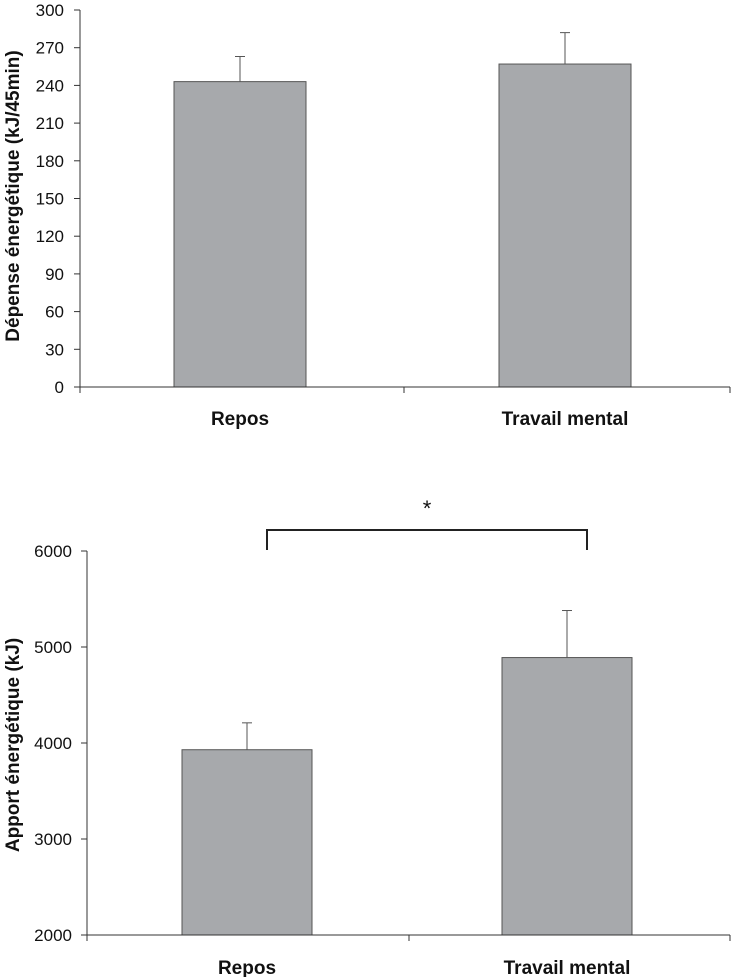 This screenshot has height=977, width=731. Describe the element at coordinates (53, 935) in the screenshot. I see `y-tick-label: 2000` at that location.